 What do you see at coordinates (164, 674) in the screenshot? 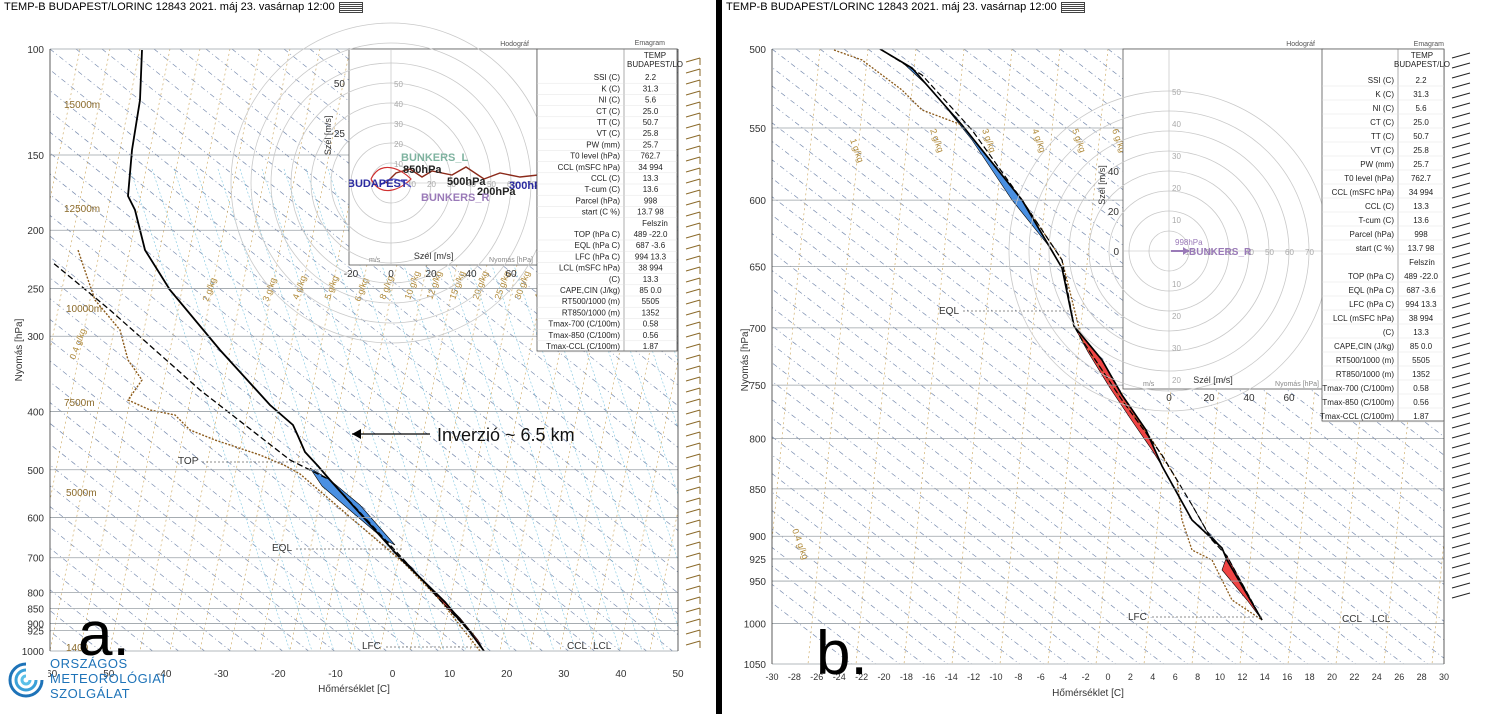
I see `x-tick-label: -40` at bounding box center [164, 674].